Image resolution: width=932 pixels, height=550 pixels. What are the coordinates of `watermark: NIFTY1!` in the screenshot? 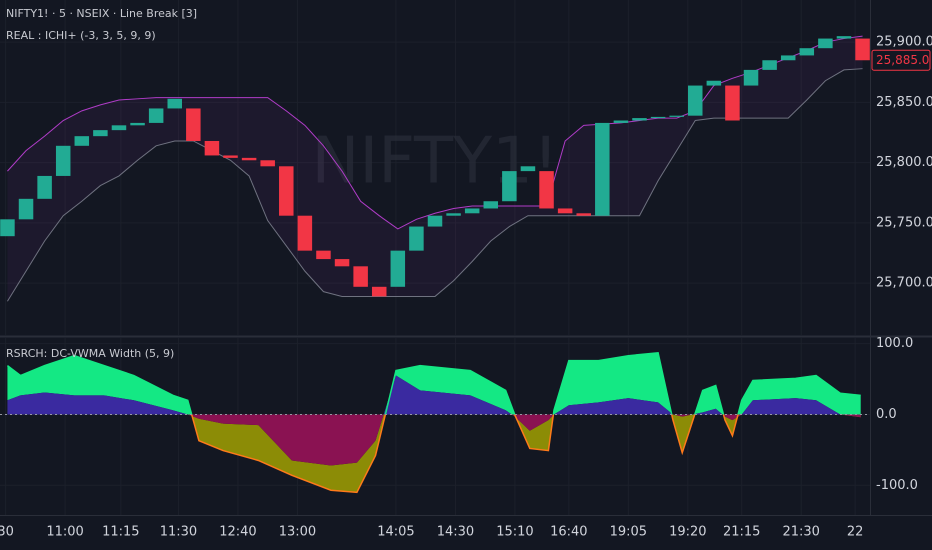 It's located at (435, 162).